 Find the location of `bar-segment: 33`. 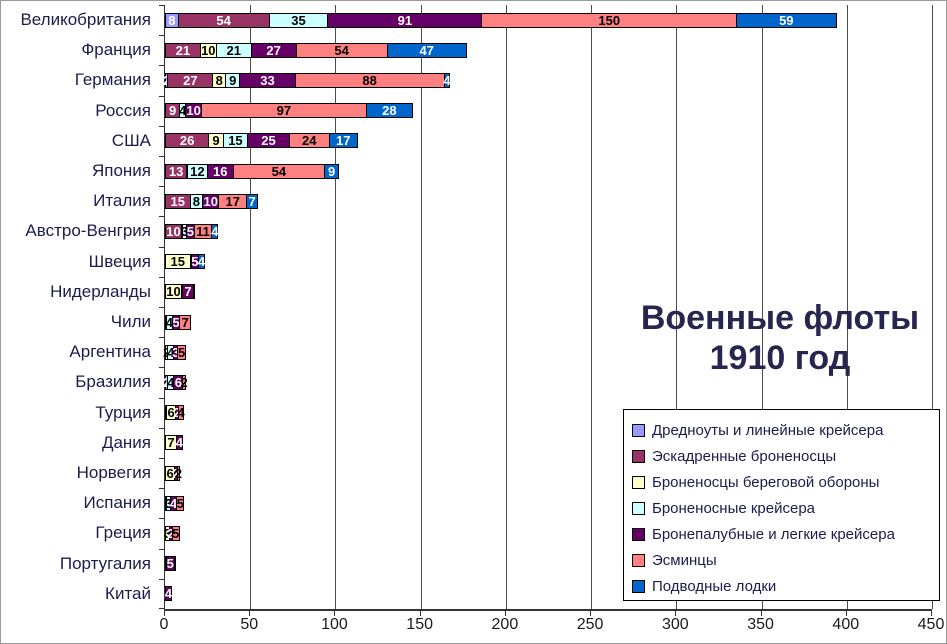

bar-segment: 33 is located at coordinates (267, 80).